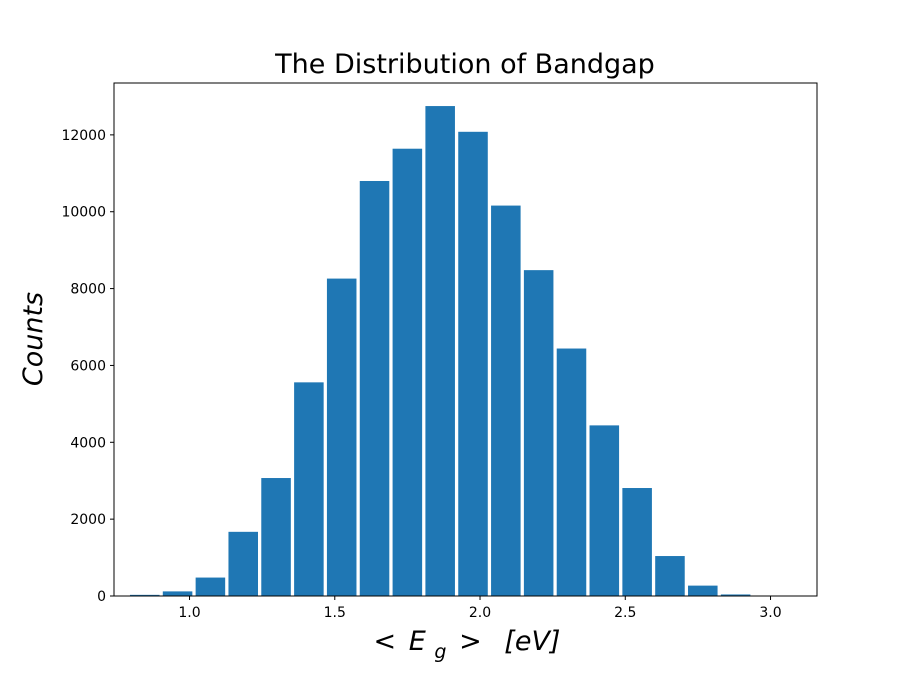 This screenshot has width=907, height=680. I want to click on y-tick-label: 12000, so click(83, 136).